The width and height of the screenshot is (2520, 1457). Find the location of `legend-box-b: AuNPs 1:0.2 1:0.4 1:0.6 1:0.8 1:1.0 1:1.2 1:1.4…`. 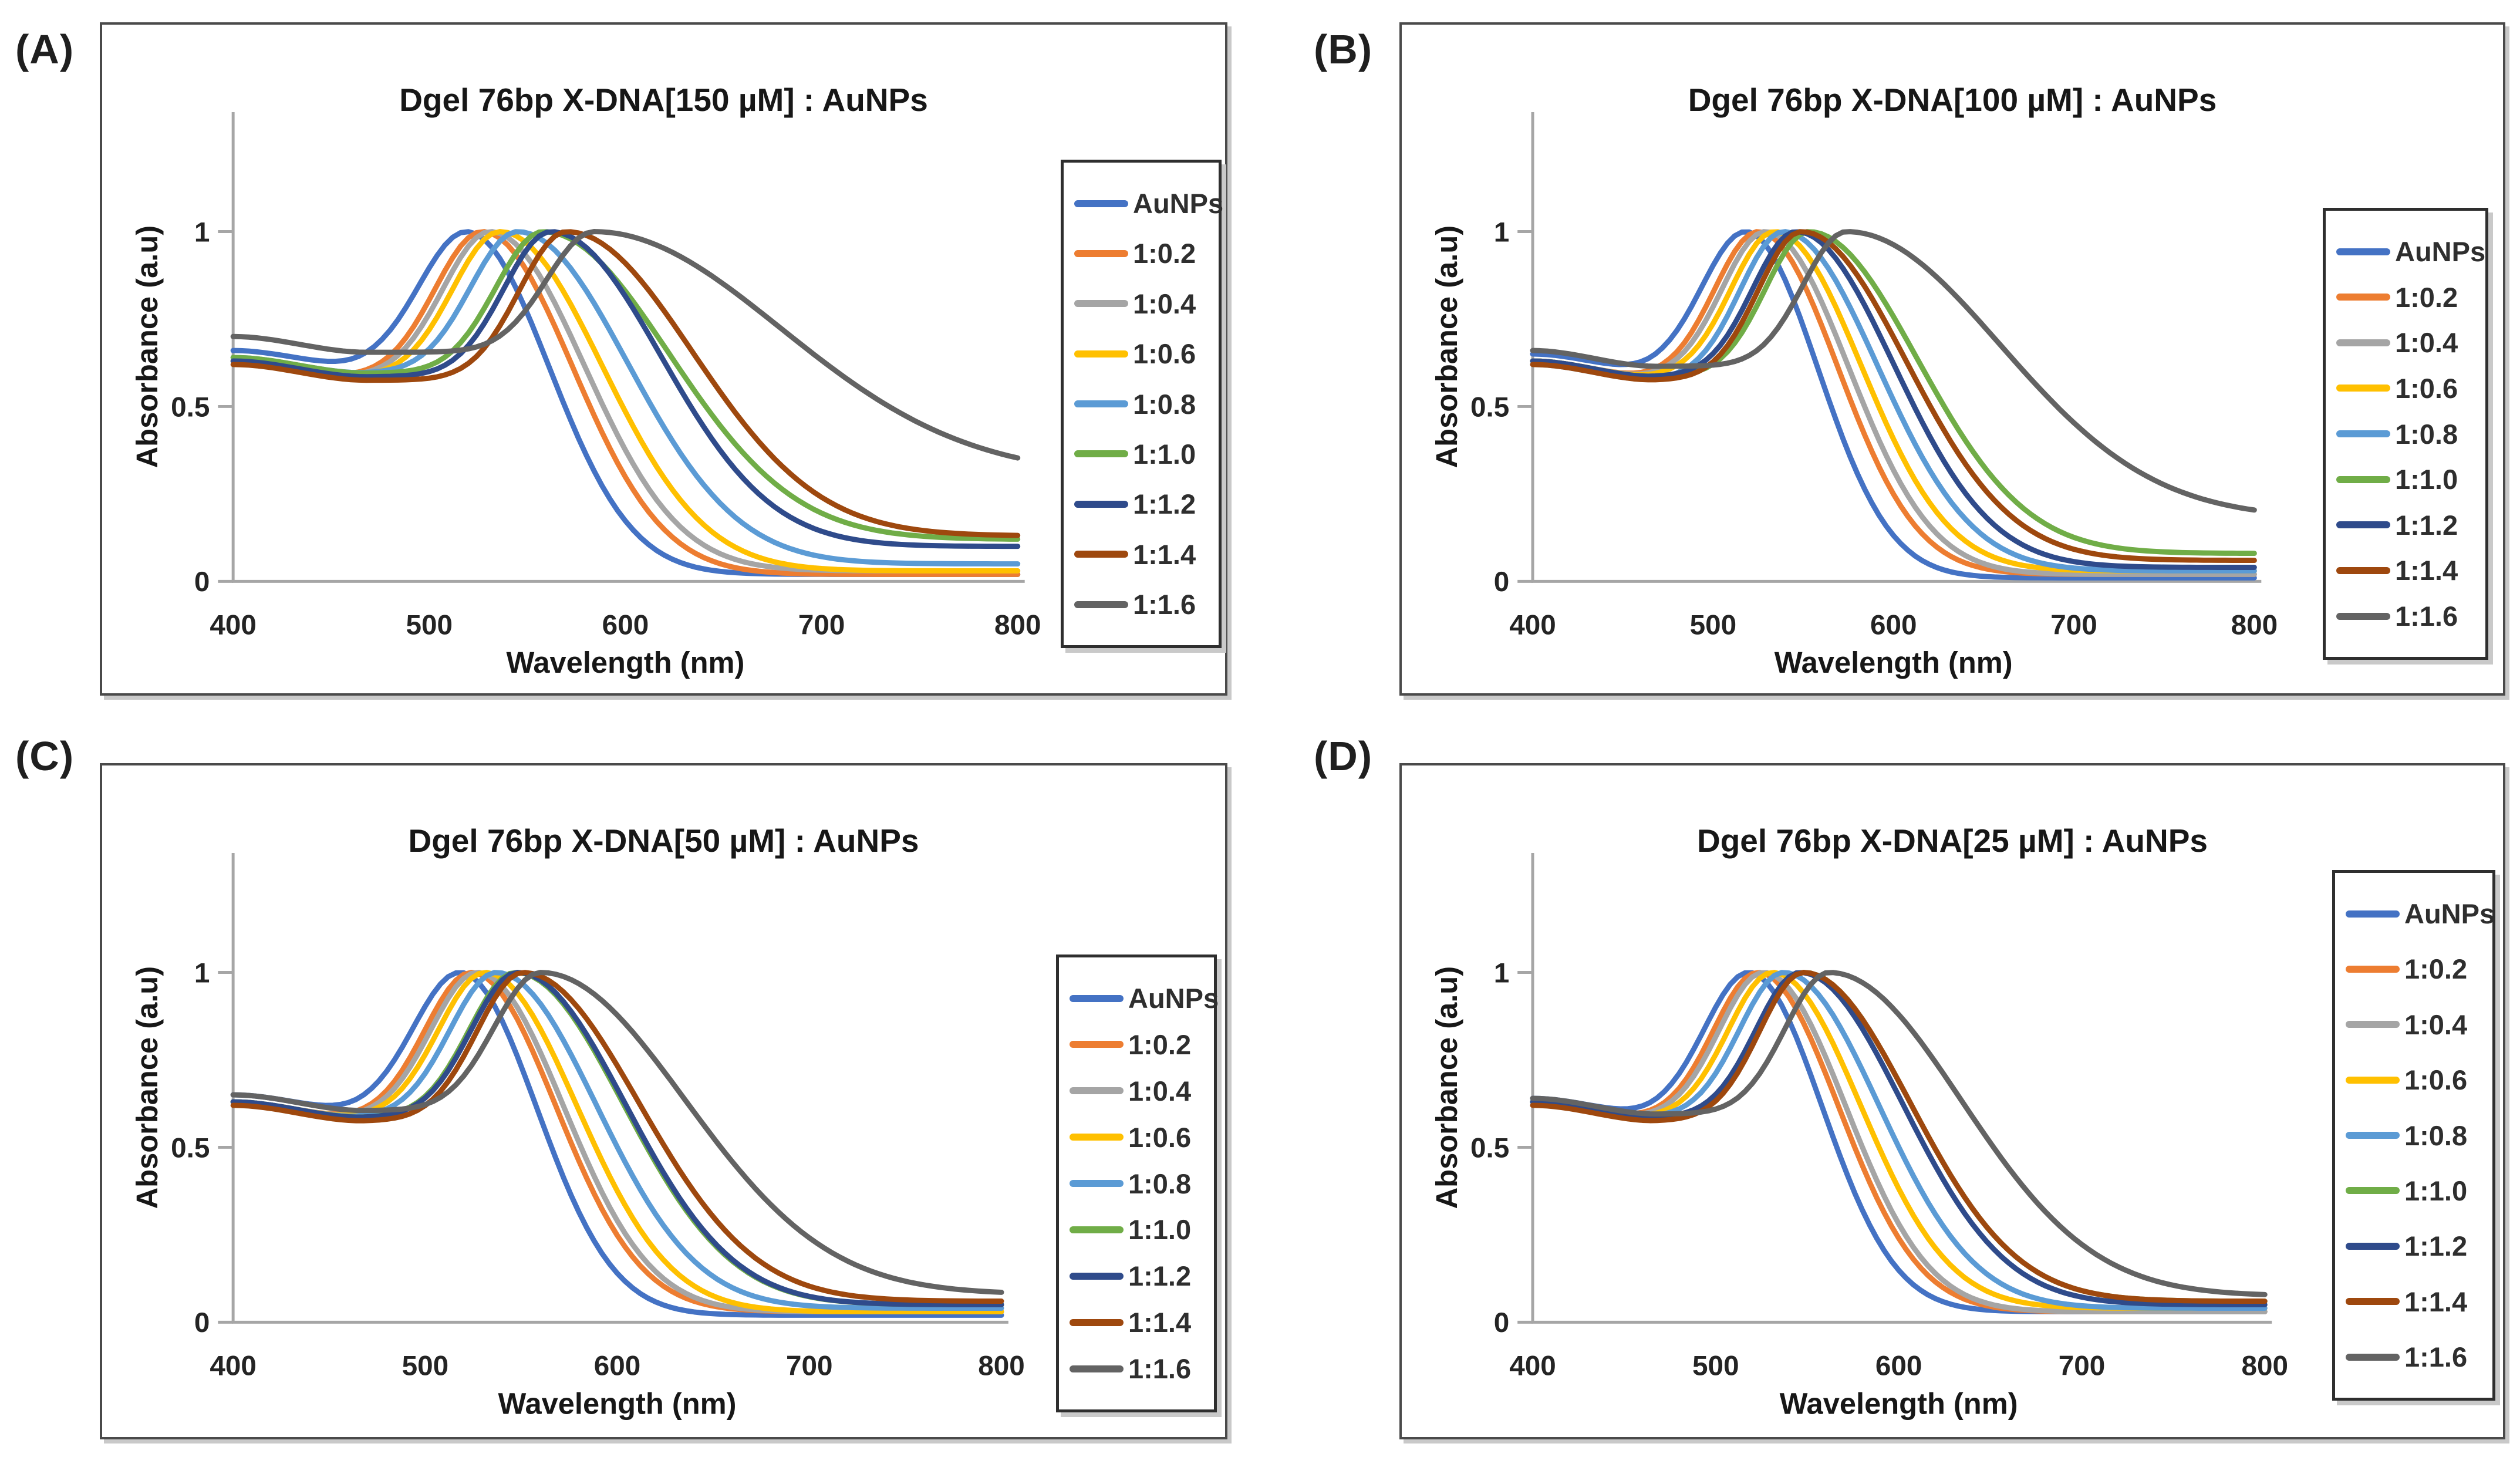

legend-box-b: AuNPs 1:0.2 1:0.4 1:0.6 1:0.8 1:1.0 1:1.2 1:1.4… is located at coordinates (2405, 434).